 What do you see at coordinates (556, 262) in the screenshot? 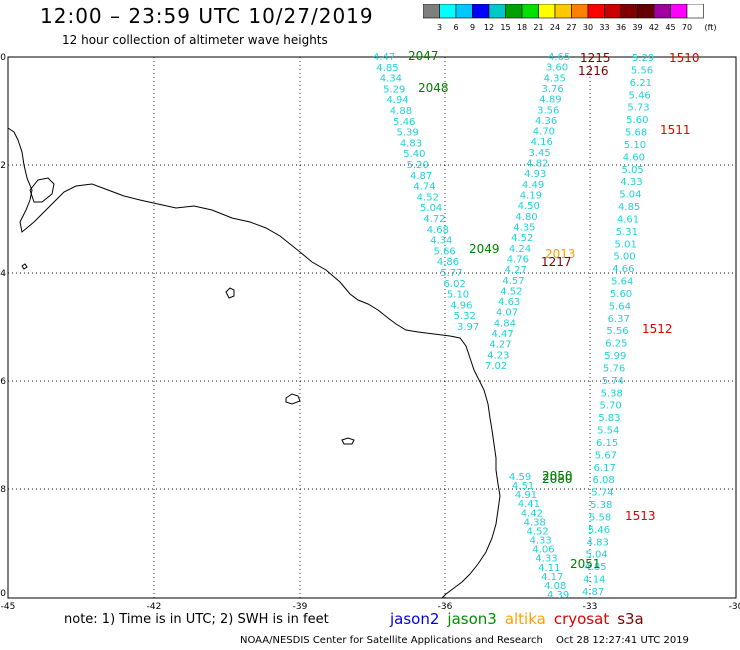
I see `track-1217: 1217` at bounding box center [556, 262].